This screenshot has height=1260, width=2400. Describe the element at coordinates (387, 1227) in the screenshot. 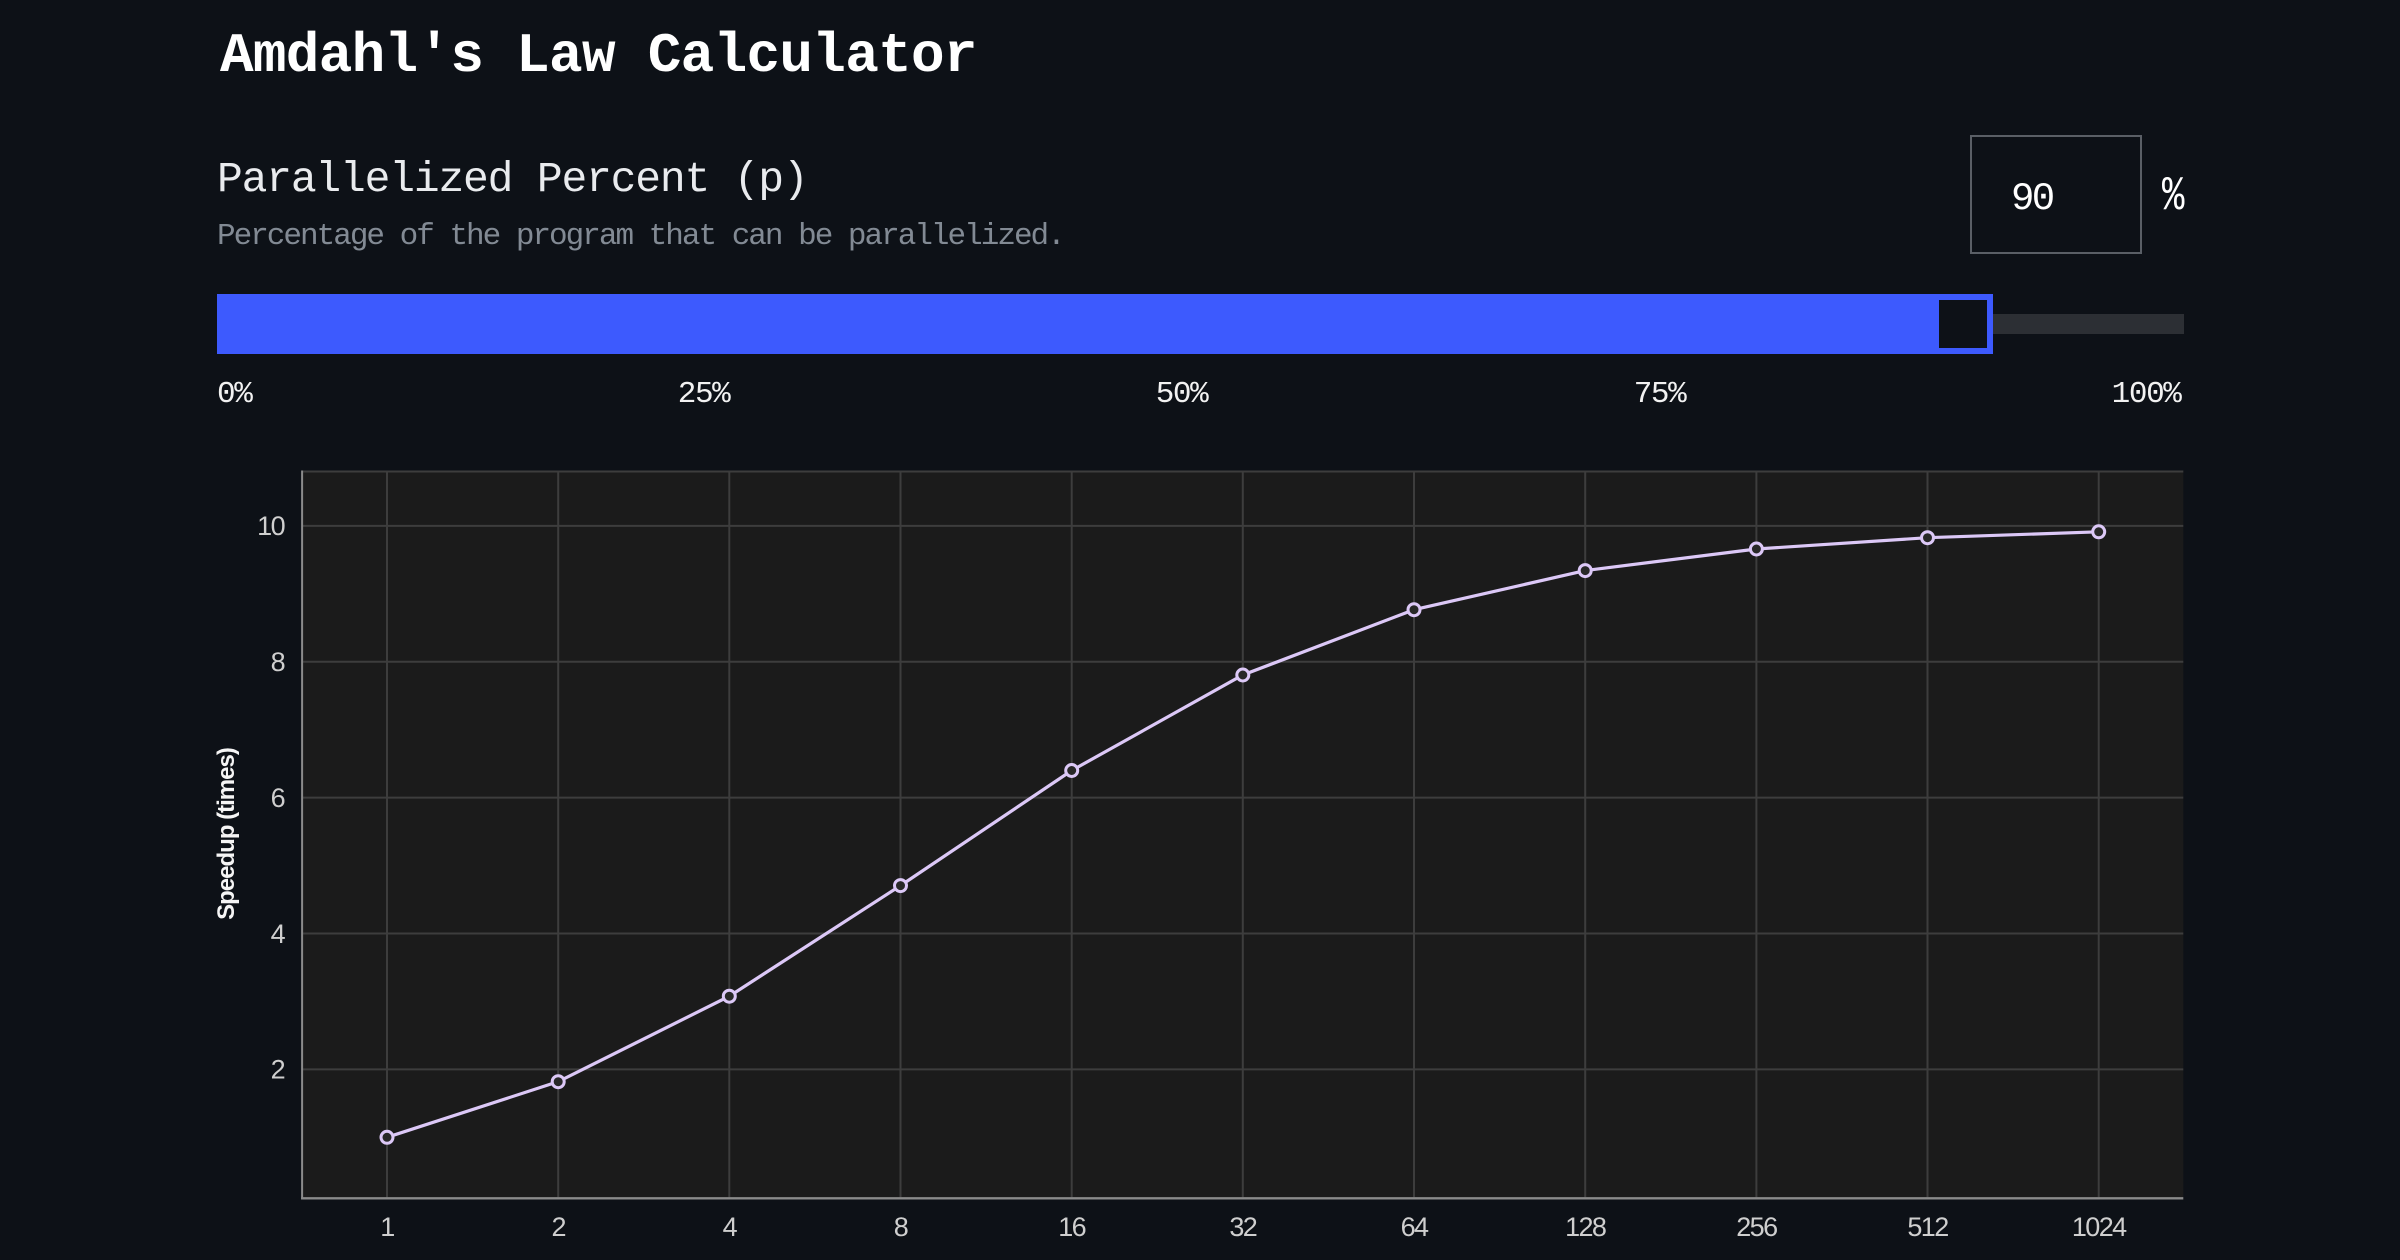

I see `svg-text: 1` at that location.